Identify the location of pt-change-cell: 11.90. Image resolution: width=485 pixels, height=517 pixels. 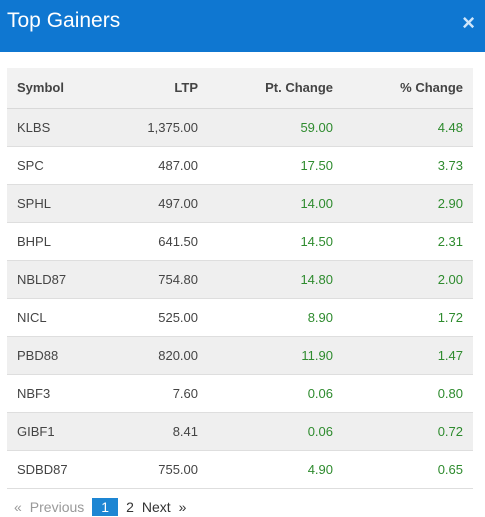
(317, 355).